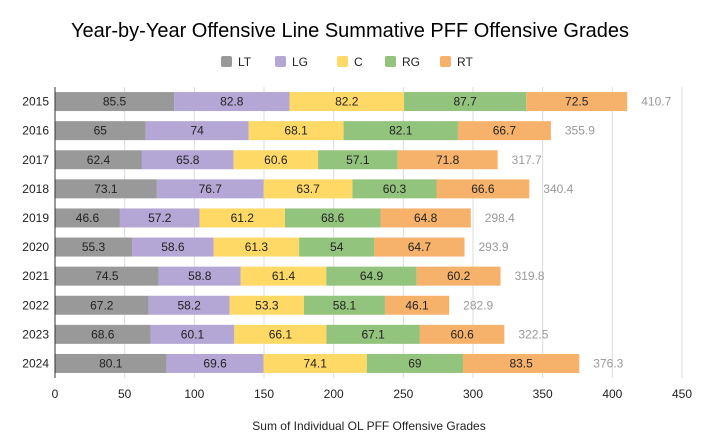 This screenshot has height=447, width=701. I want to click on legend-label: LG, so click(300, 62).